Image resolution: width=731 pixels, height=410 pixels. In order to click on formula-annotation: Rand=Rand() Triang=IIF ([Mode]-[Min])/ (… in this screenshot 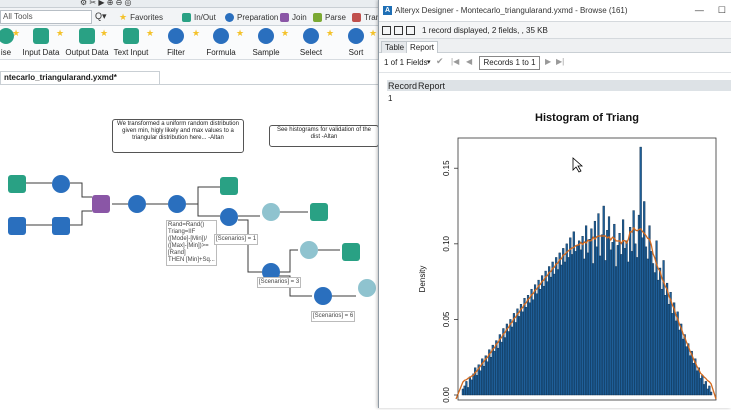, I will do `click(191, 243)`.